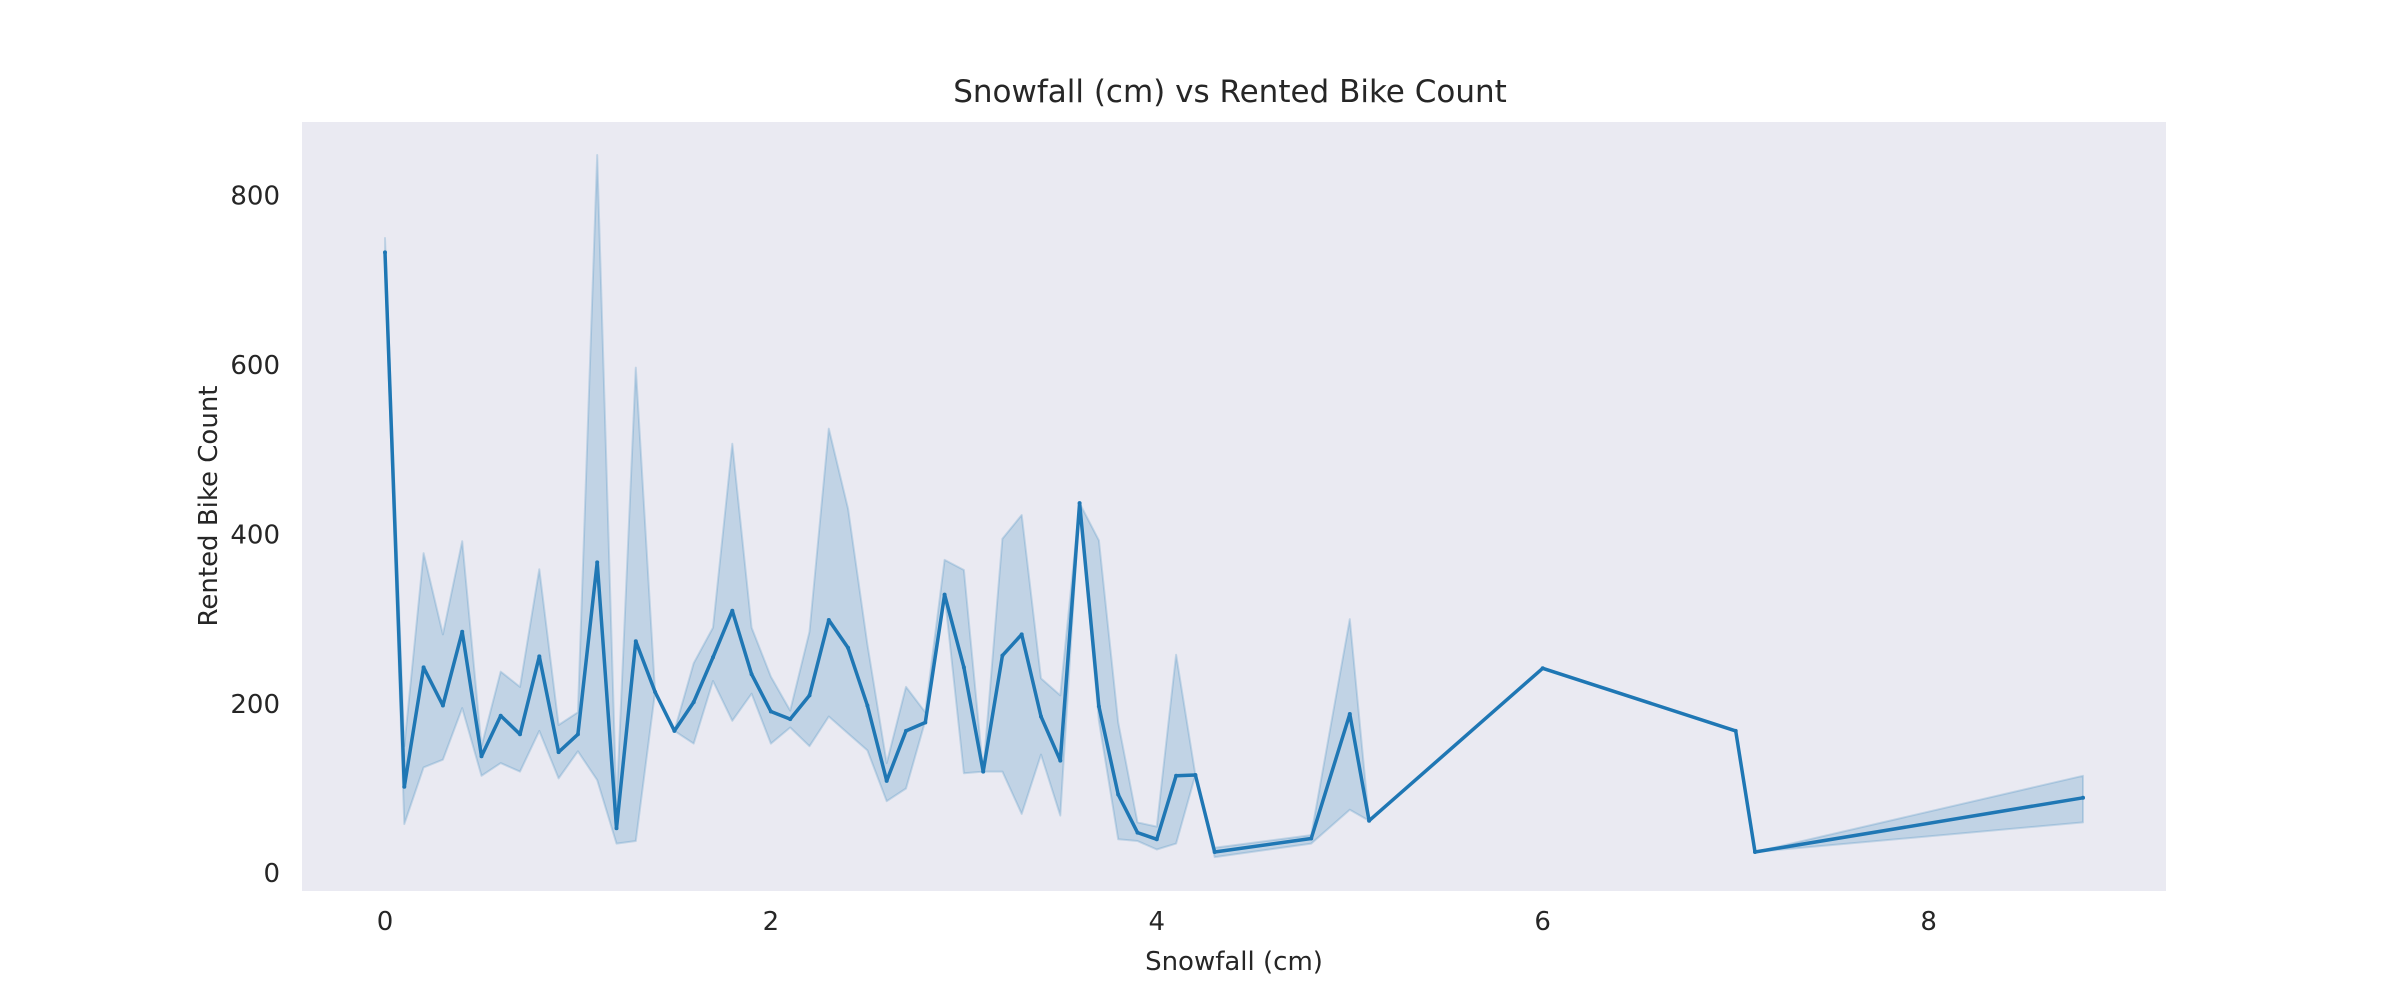 The width and height of the screenshot is (2400, 1000). What do you see at coordinates (271, 874) in the screenshot?
I see `y-tick-label: 0` at bounding box center [271, 874].